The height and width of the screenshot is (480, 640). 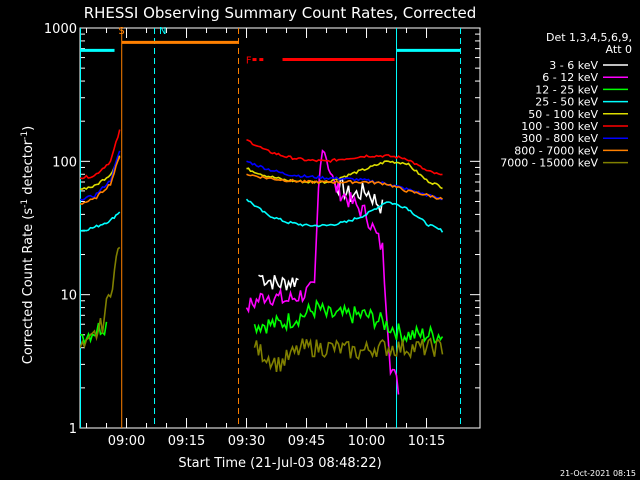 I want to click on legend-label: 3 - 6 keV, so click(x=573, y=65).